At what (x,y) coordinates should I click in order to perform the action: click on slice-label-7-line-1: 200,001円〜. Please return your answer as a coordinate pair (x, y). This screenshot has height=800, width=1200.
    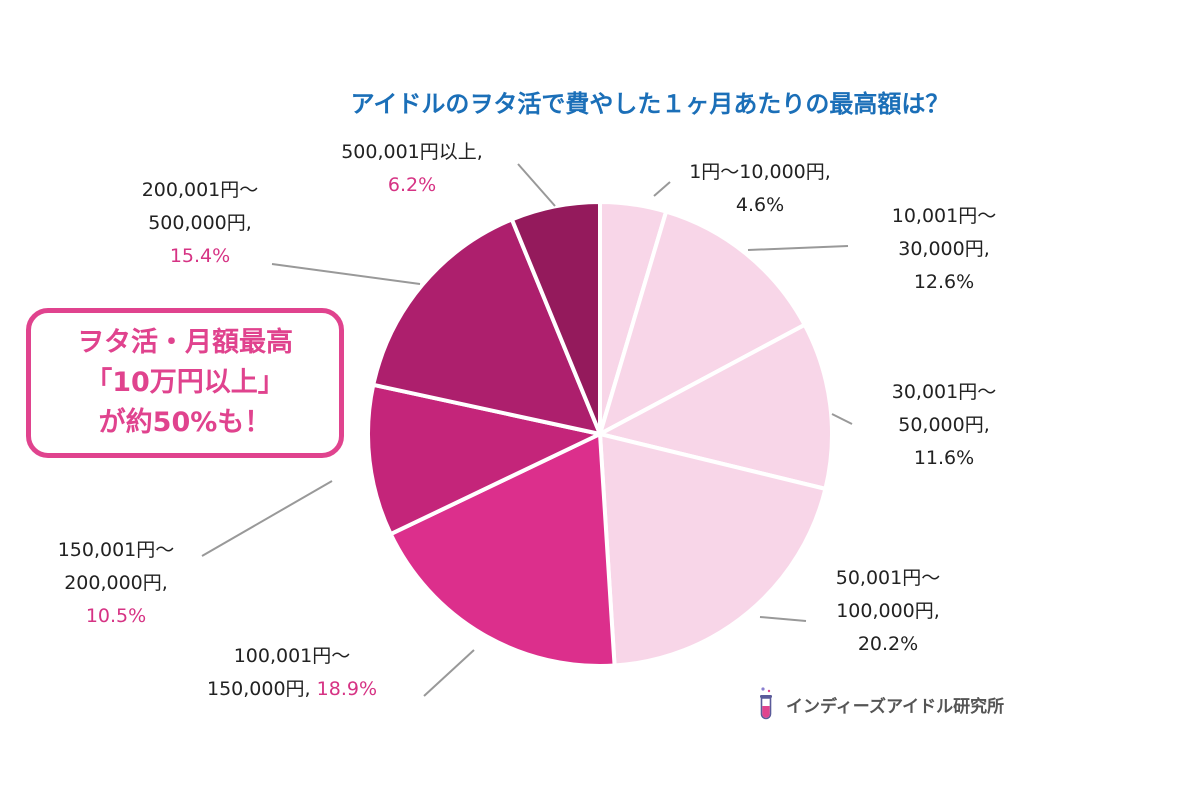
    Looking at the image, I should click on (200, 190).